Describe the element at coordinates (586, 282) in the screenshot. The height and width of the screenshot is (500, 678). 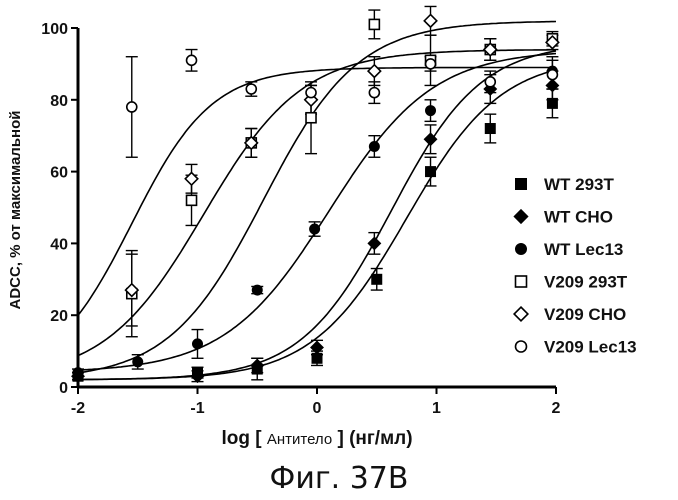
I see `legend-label: V209 293T` at that location.